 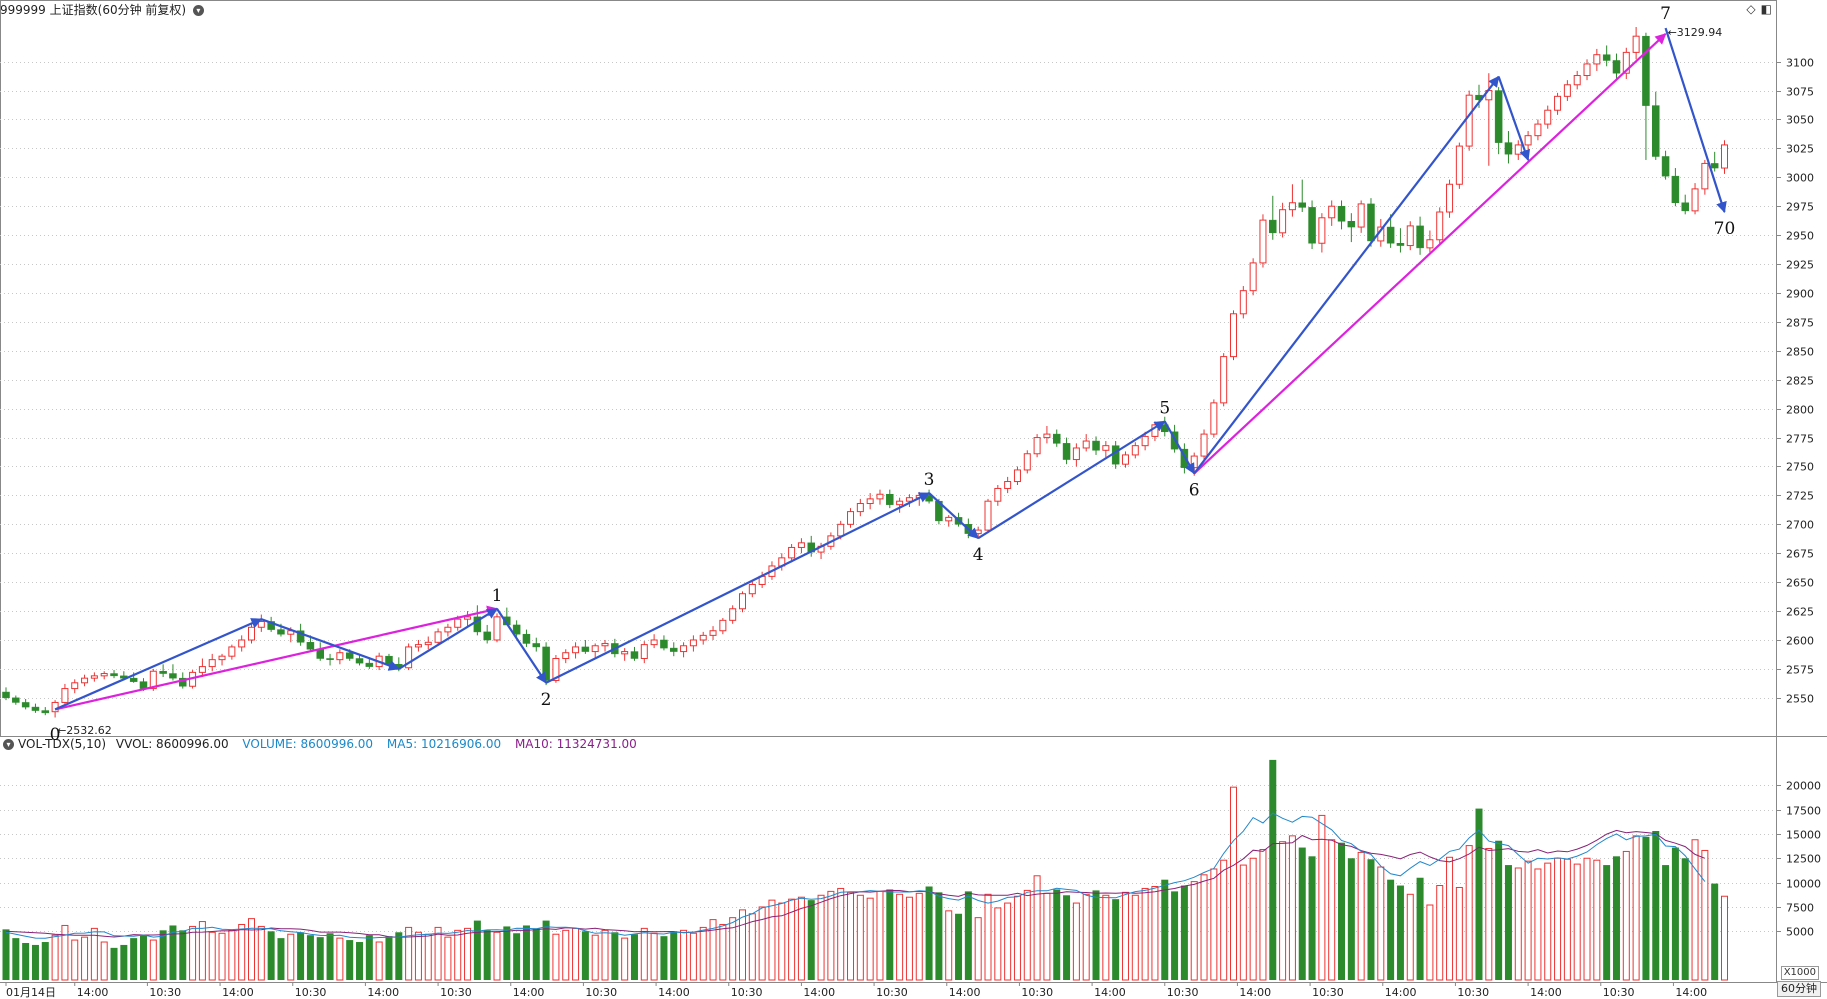 What do you see at coordinates (1803, 835) in the screenshot?
I see `volume-tick-label: 15000` at bounding box center [1803, 835].